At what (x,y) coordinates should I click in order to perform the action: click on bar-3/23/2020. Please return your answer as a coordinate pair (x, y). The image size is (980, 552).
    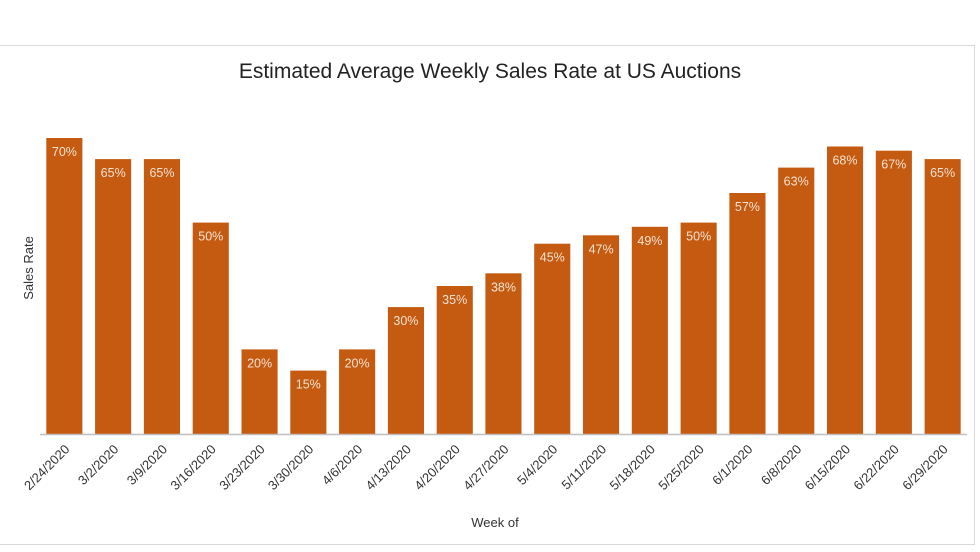
    Looking at the image, I should click on (259, 391).